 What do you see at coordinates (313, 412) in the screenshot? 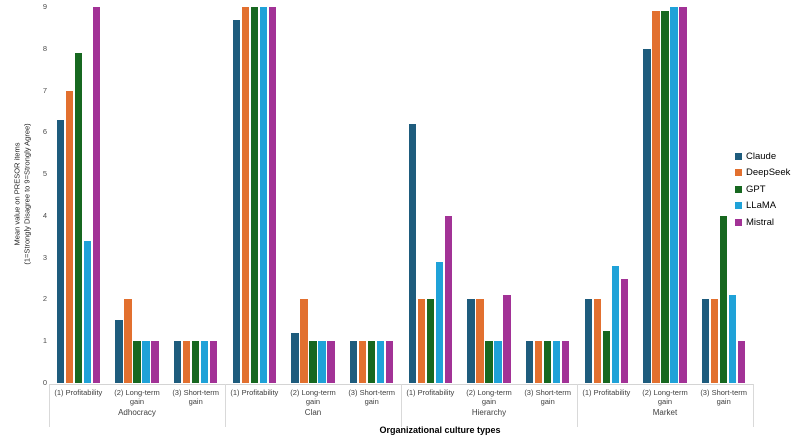
I see `category-label-clan: Clan` at bounding box center [313, 412].